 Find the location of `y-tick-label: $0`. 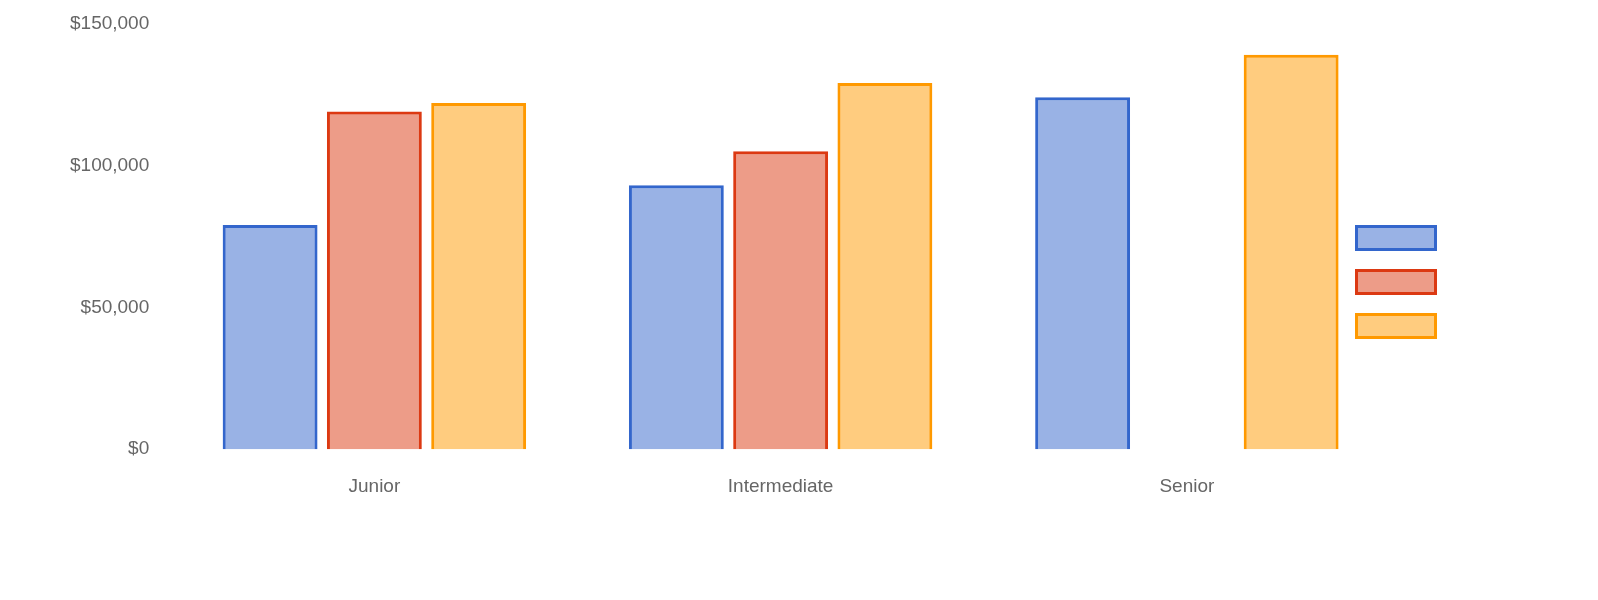

y-tick-label: $0 is located at coordinates (139, 448).